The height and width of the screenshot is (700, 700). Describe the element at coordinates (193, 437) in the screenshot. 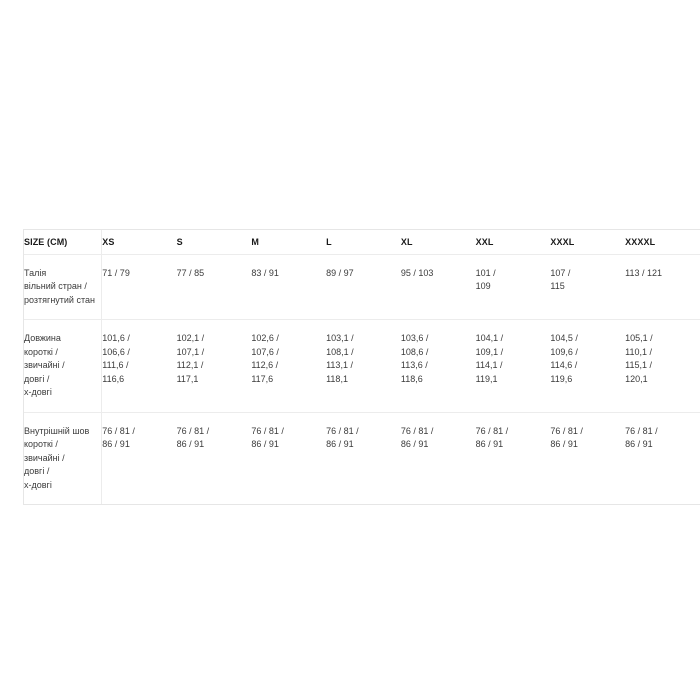

I see `cell-inseam-s: 76 / 81 / 86 / 91` at that location.